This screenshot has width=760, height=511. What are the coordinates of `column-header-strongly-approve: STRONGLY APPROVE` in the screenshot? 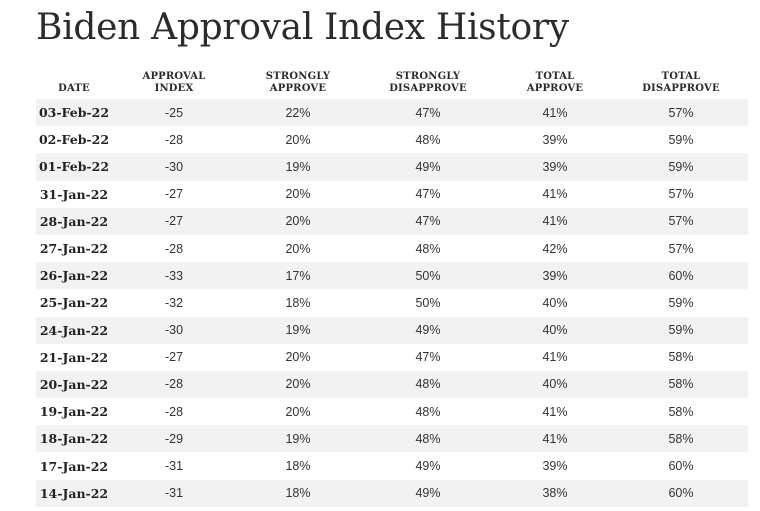 It's located at (298, 83).